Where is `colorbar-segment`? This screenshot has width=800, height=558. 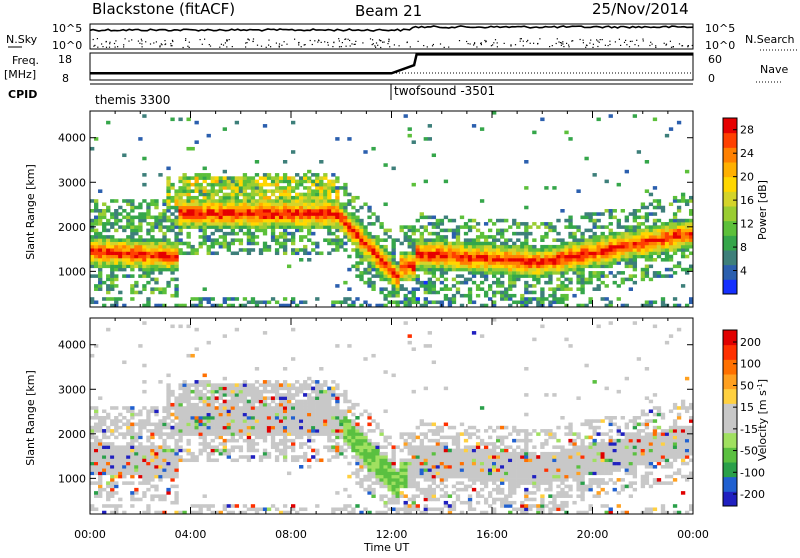
colorbar-segment is located at coordinates (730, 286).